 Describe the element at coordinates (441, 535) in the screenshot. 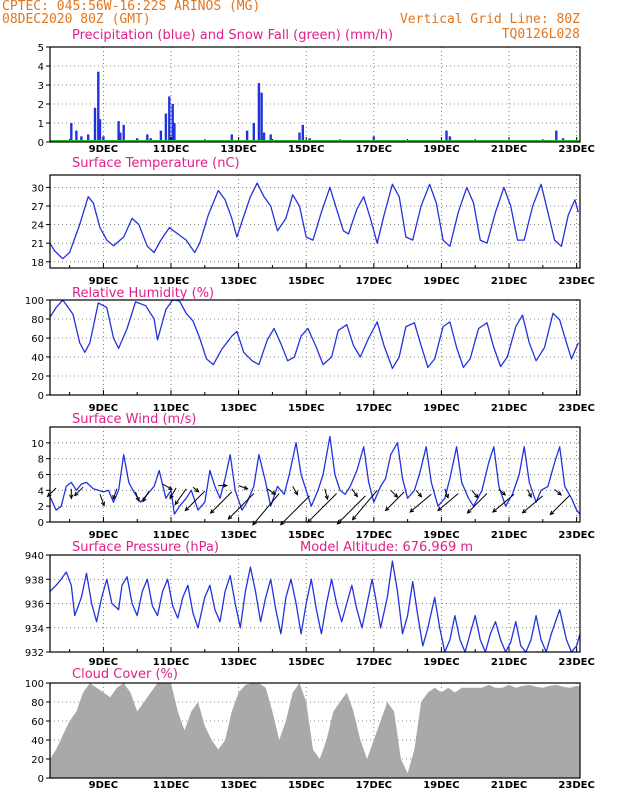

I see `wind-xtick-label: 19DEC` at that location.